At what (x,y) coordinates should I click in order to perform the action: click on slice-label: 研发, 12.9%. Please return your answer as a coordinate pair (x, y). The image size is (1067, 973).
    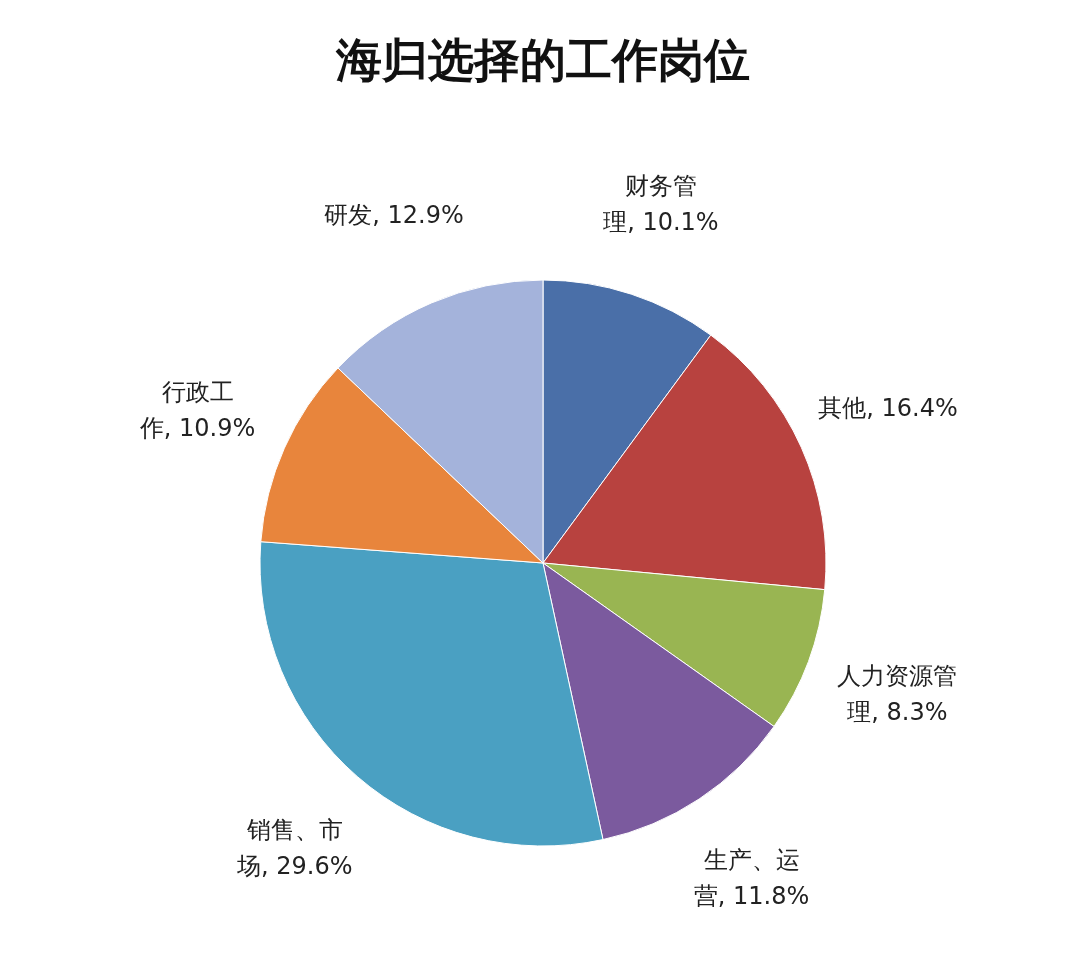
    Looking at the image, I should click on (394, 214).